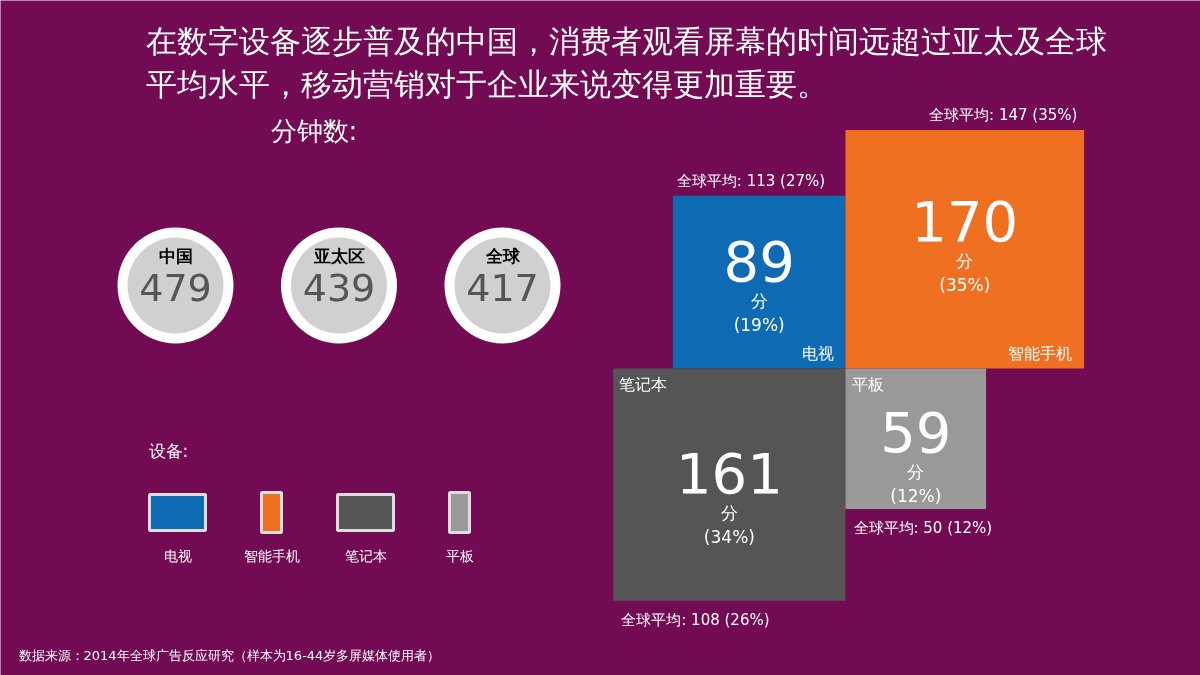  Describe the element at coordinates (916, 452) in the screenshot. I see `data-label: 59 分 (12%)` at that location.